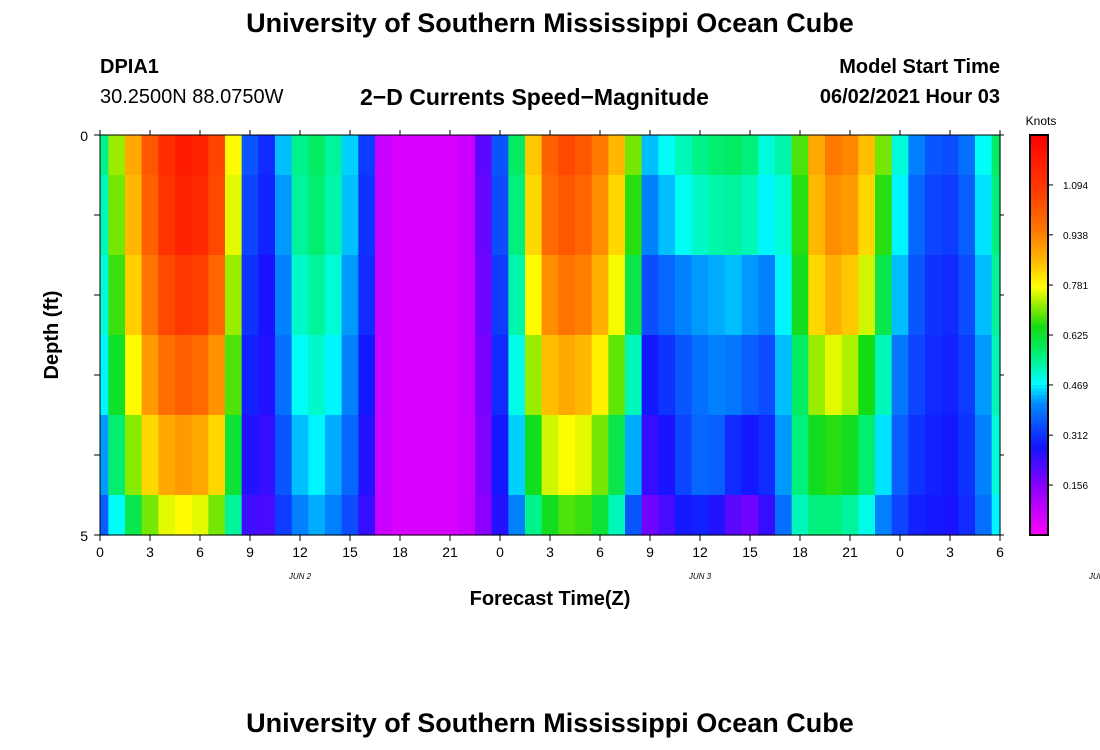 Image resolution: width=1100 pixels, height=750 pixels. Describe the element at coordinates (550, 599) in the screenshot. I see `x-axis-label: Forecast Time(Z)` at that location.